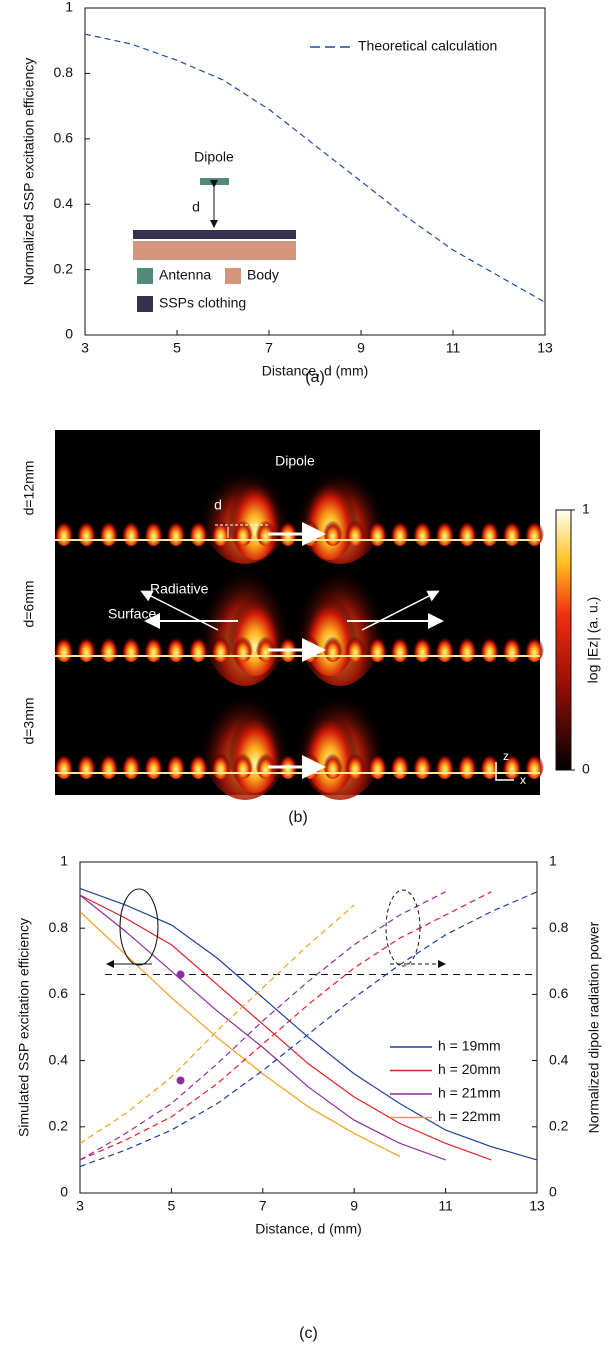 The image size is (613, 1365). I want to click on colorbar-tick-label: 0, so click(586, 769).